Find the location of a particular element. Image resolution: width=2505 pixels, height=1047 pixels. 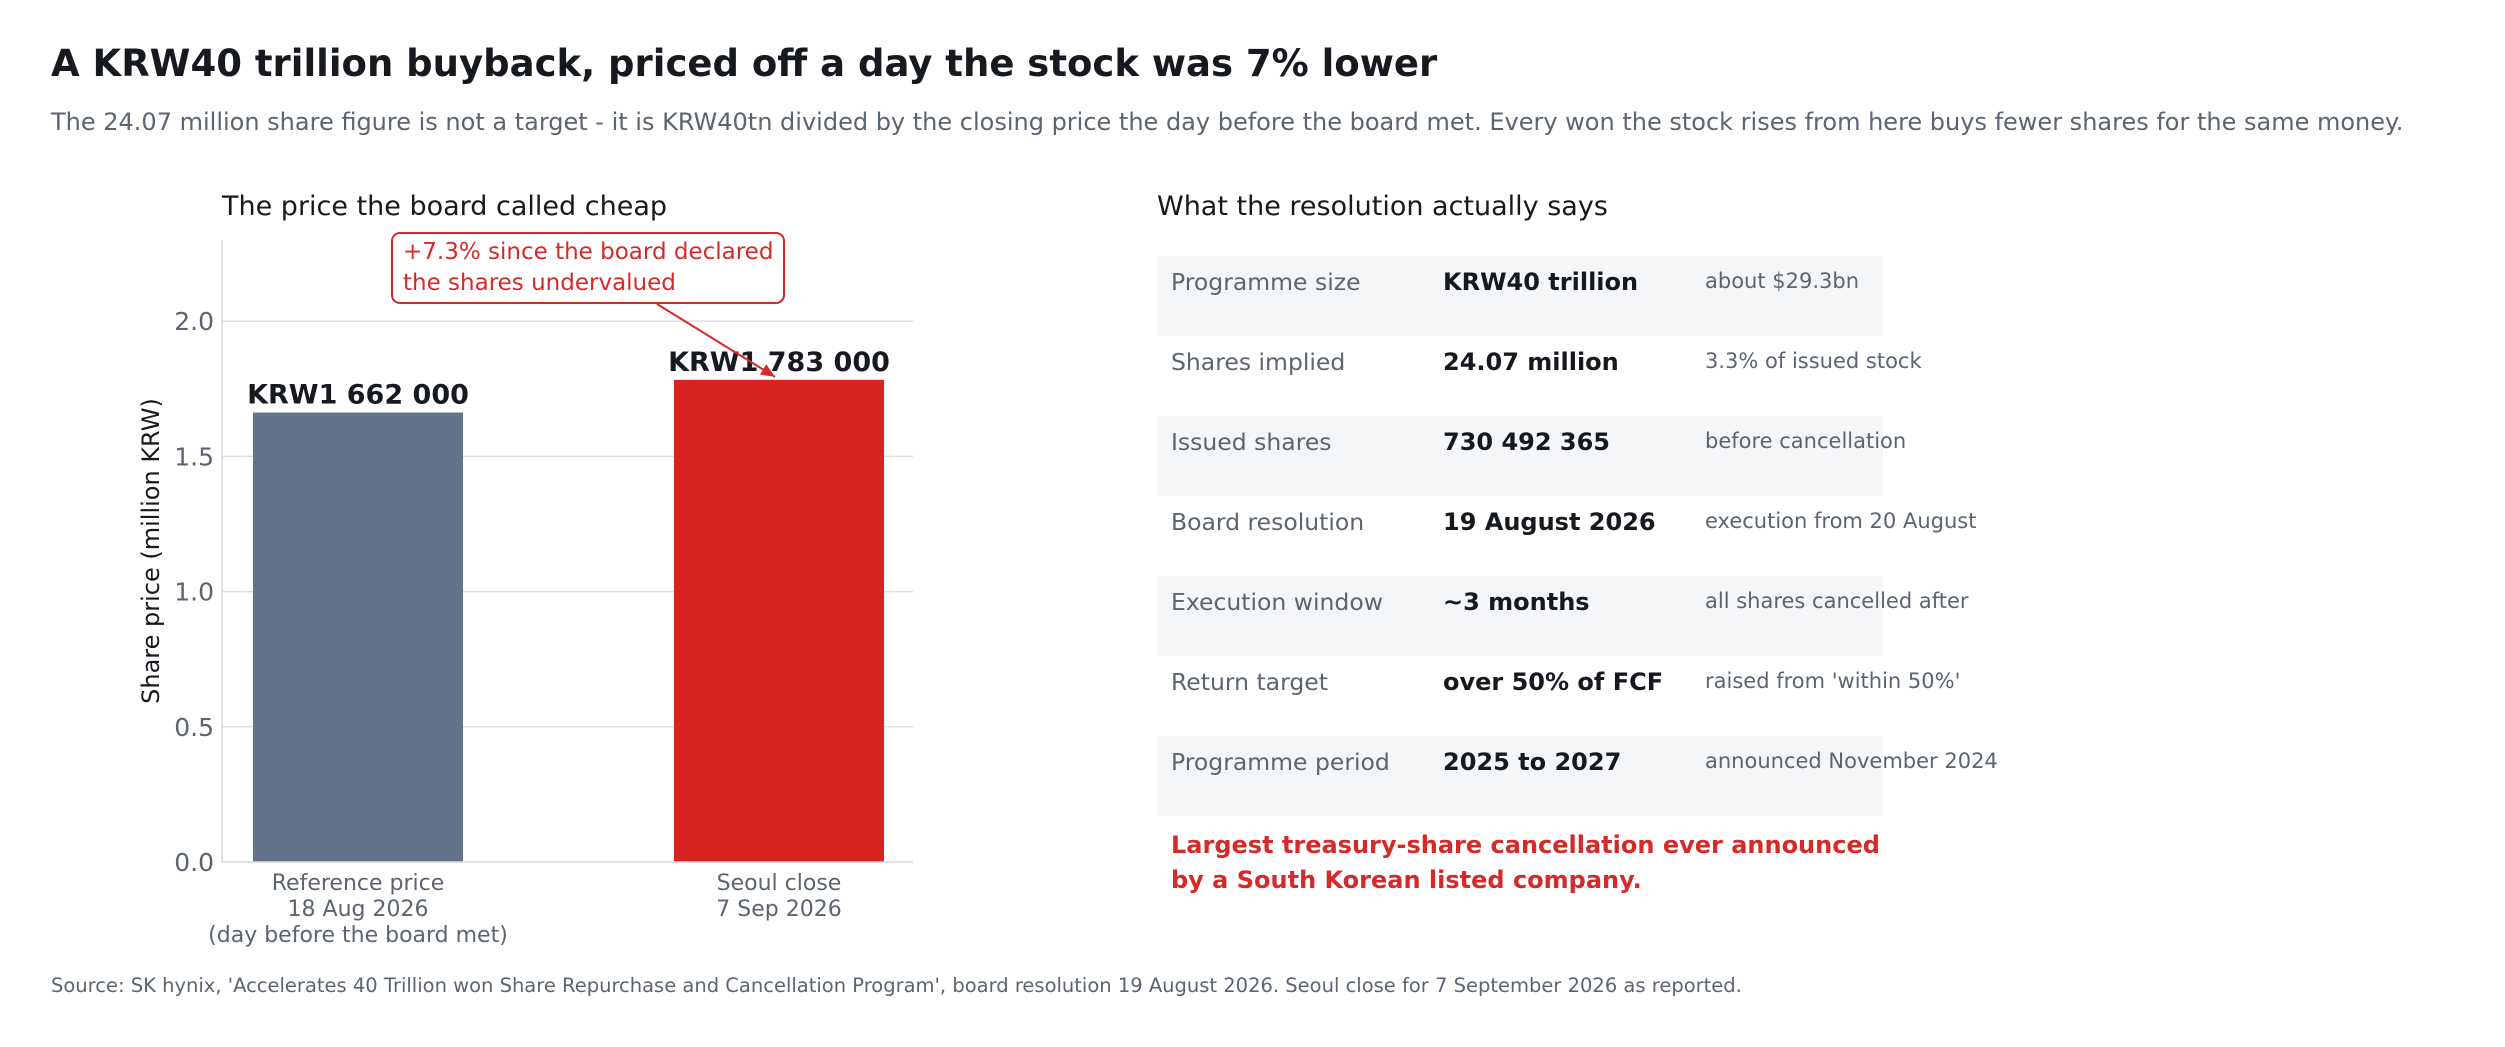

annotation-arrow is located at coordinates (716, 340).